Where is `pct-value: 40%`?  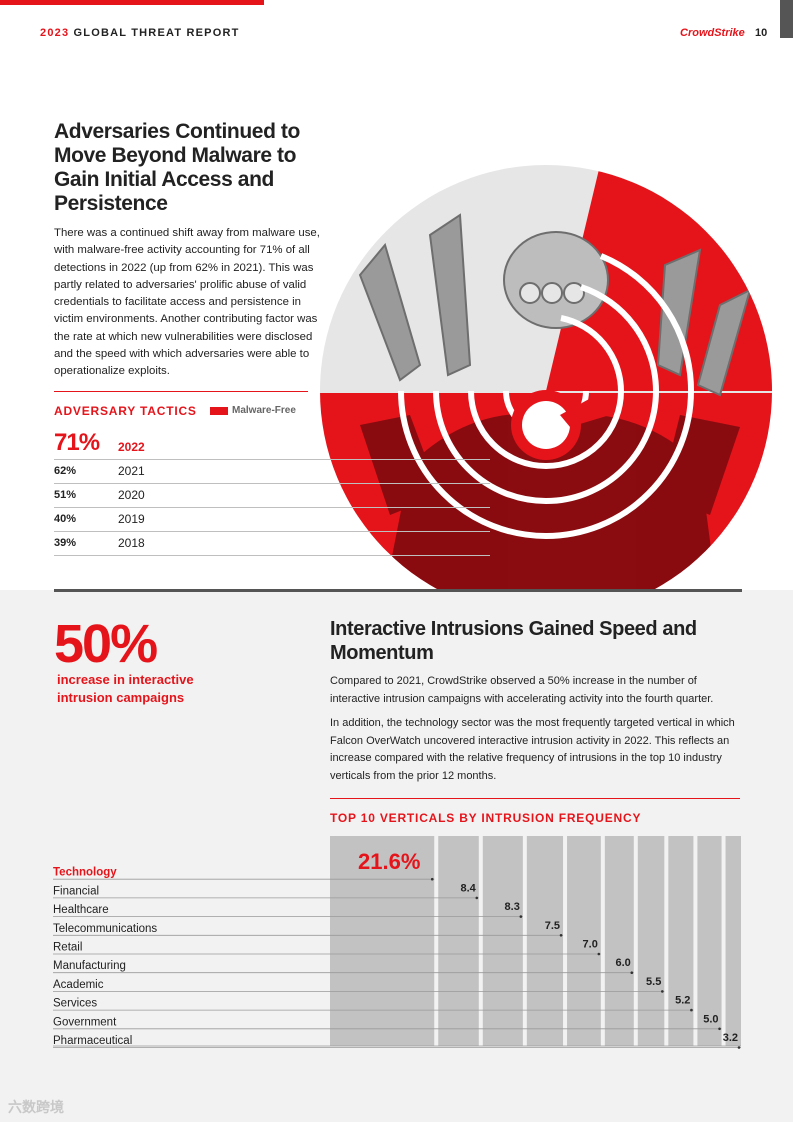 pct-value: 40% is located at coordinates (65, 519).